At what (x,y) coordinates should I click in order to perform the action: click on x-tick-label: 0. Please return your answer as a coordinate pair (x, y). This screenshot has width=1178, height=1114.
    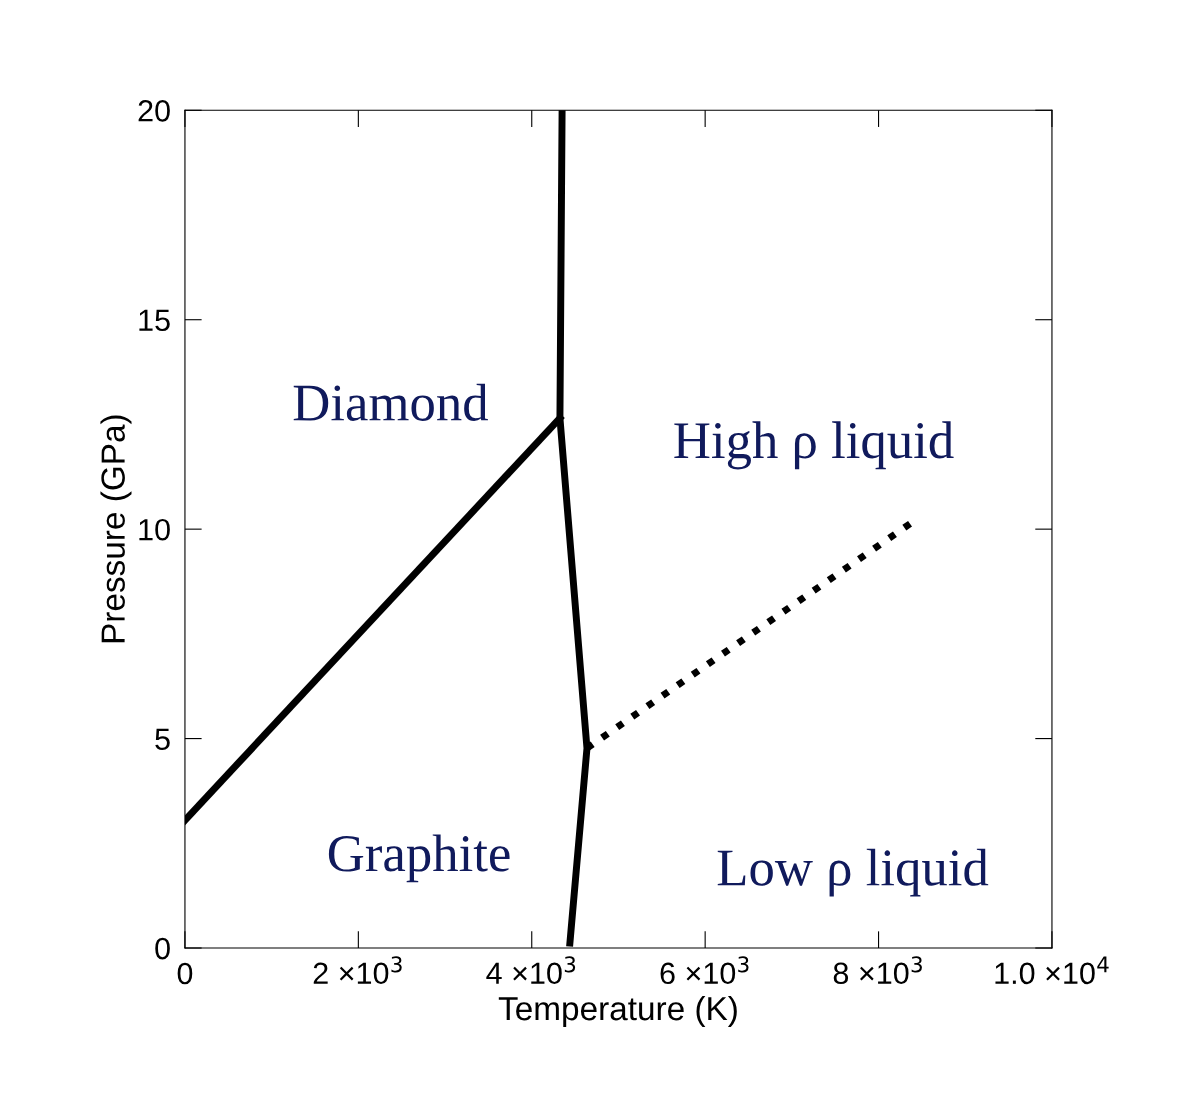
    Looking at the image, I should click on (185, 973).